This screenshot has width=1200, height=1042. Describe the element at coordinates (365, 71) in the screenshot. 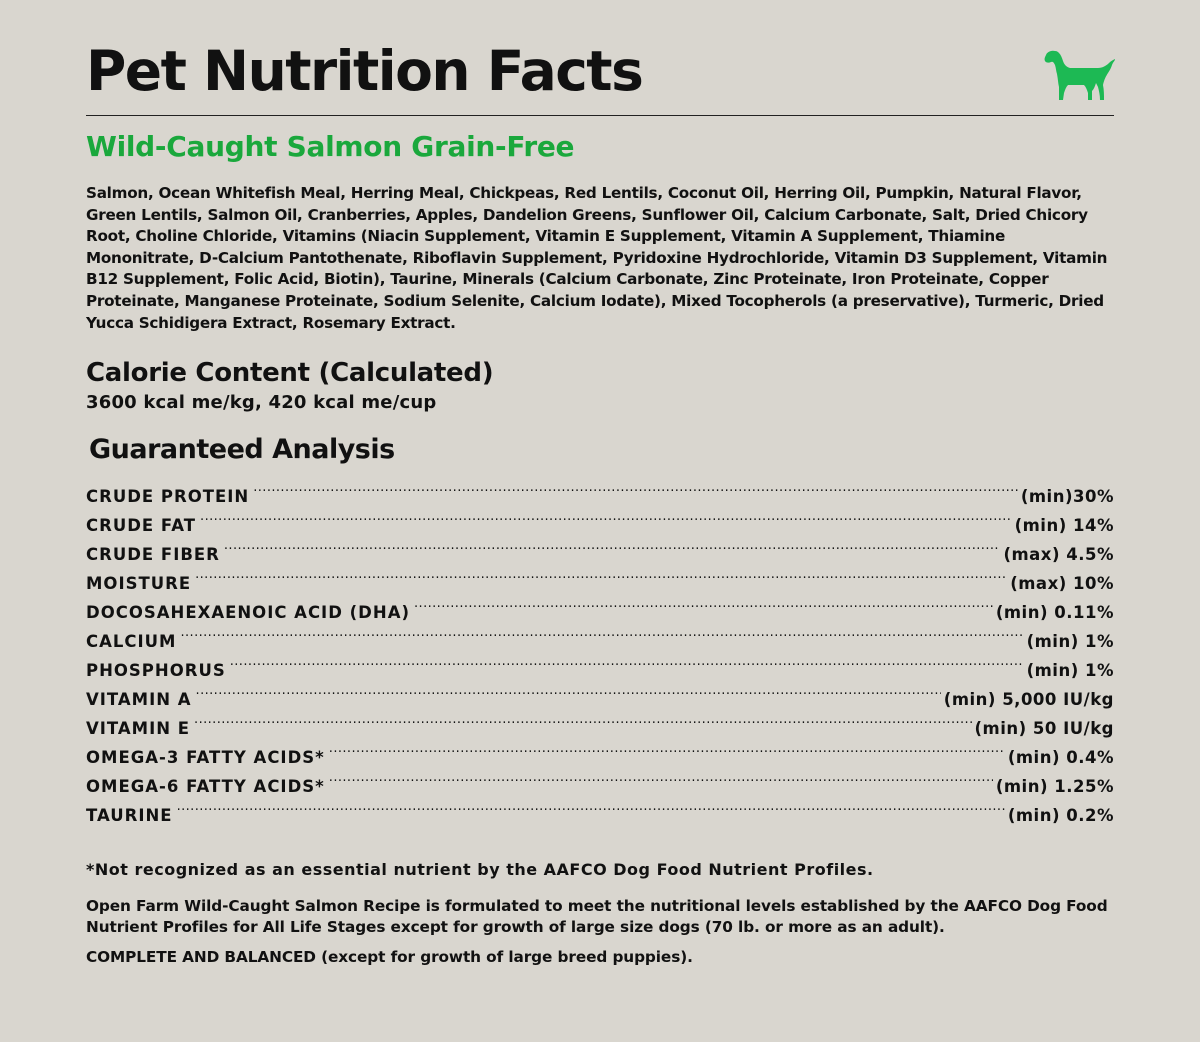

I see `page-title: Pet Nutrition Facts` at that location.